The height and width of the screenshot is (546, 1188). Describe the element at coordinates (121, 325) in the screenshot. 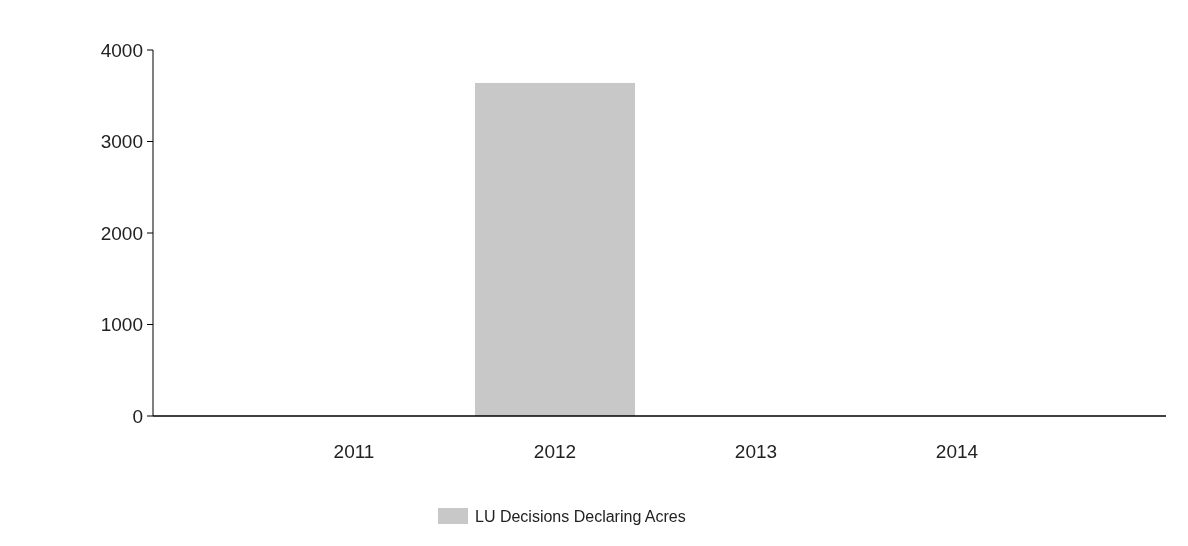

I see `y-tick-label: 1000` at that location.